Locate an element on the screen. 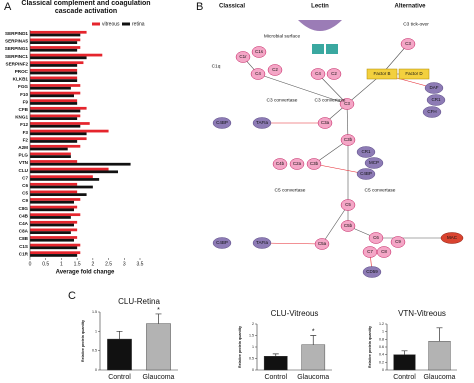  node-label: TAFIa is located at coordinates (262, 242).